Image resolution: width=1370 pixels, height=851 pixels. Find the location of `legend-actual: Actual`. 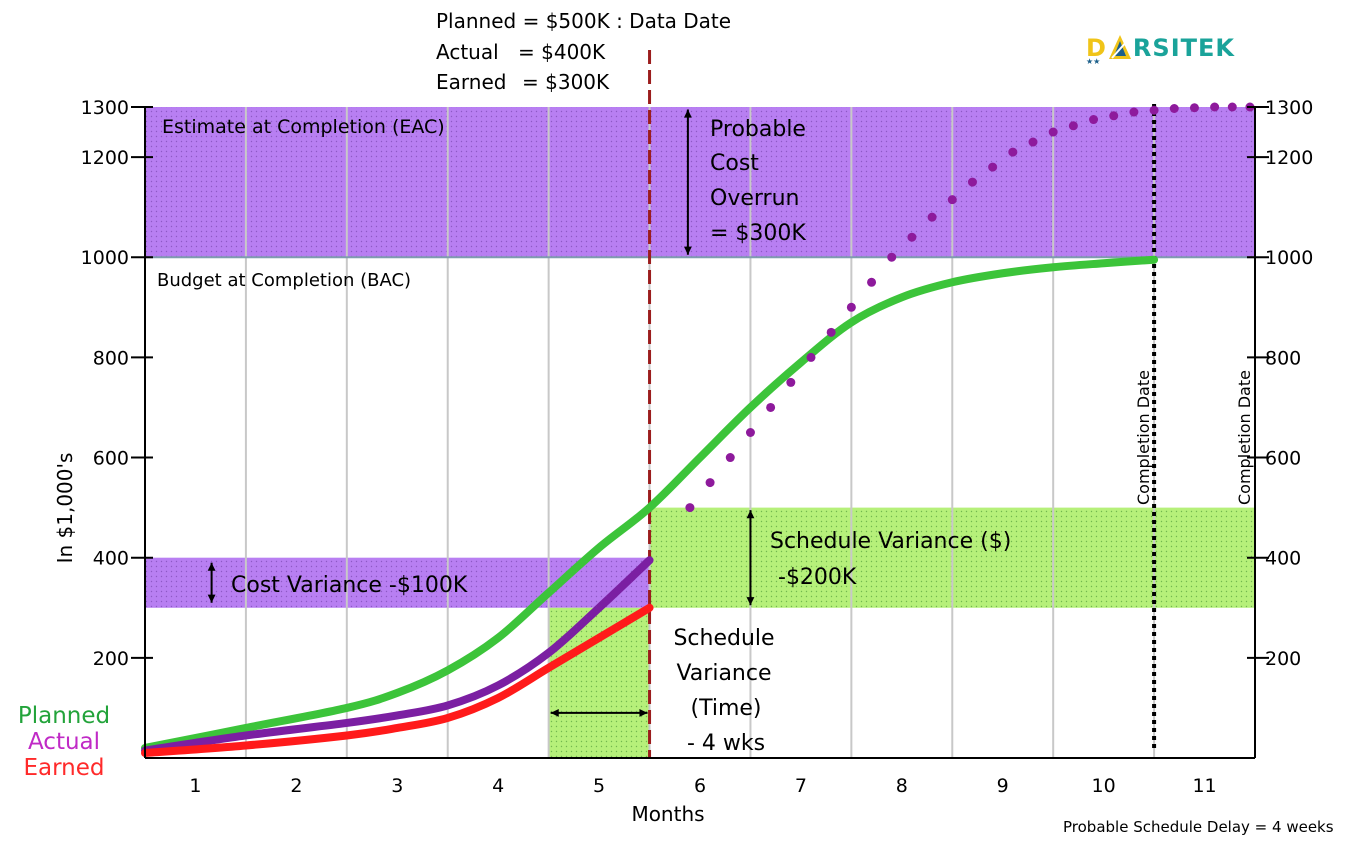

legend-actual: Actual is located at coordinates (64, 742).